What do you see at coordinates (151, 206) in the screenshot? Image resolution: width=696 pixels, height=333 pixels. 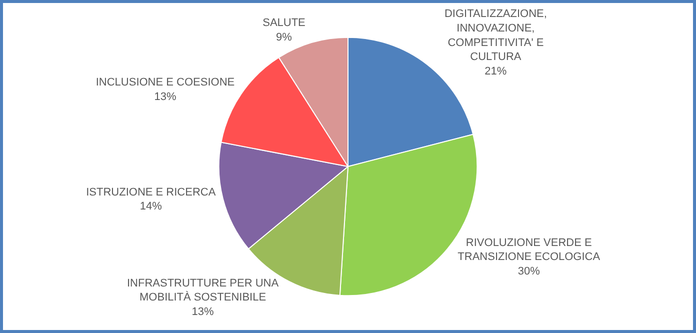 I see `data-label: 14%` at bounding box center [151, 206].